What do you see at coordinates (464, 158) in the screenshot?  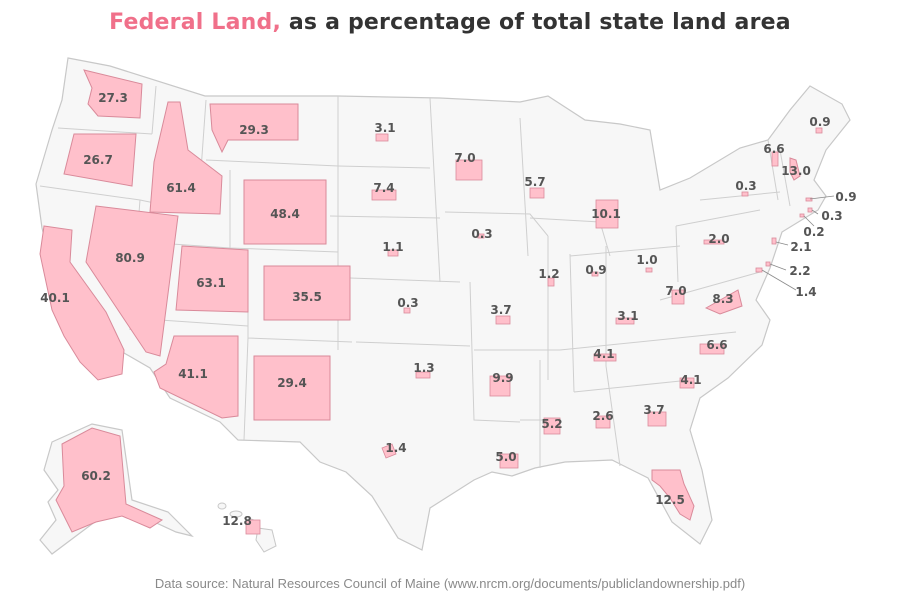 I see `value-label-mn: 7.0` at bounding box center [464, 158].